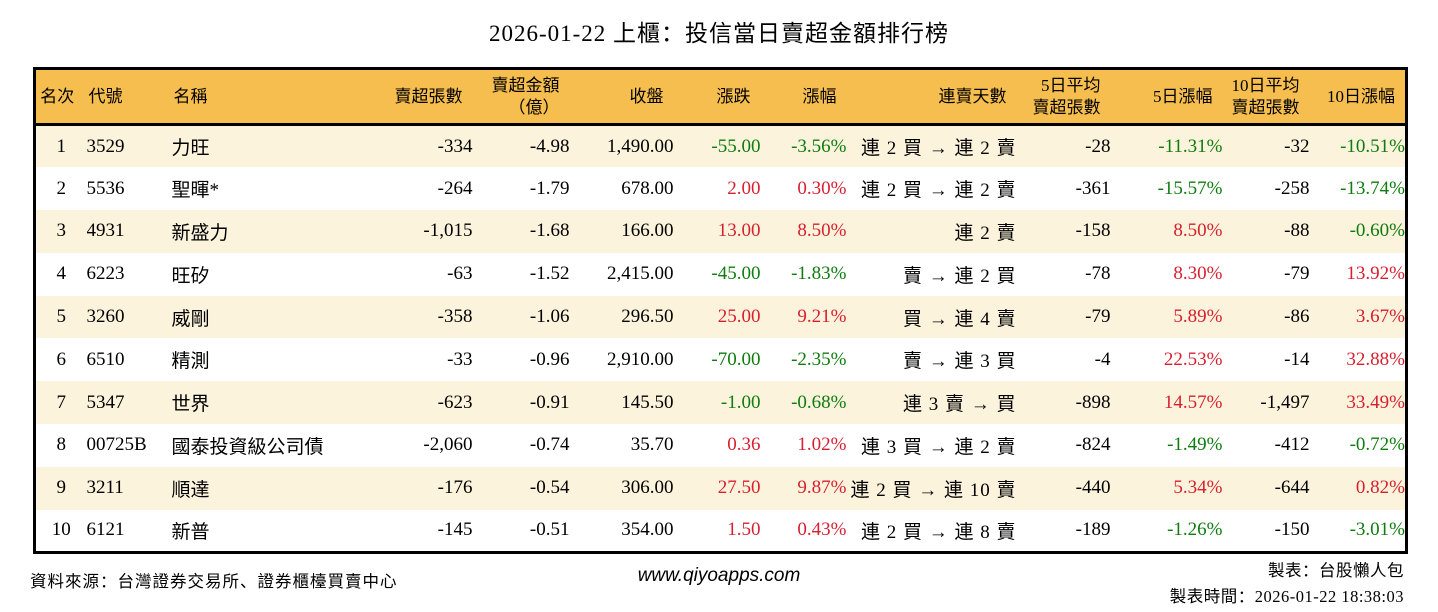 The image size is (1438, 612). I want to click on cell-streak-days: 買 → 連 4 賣, so click(959, 319).